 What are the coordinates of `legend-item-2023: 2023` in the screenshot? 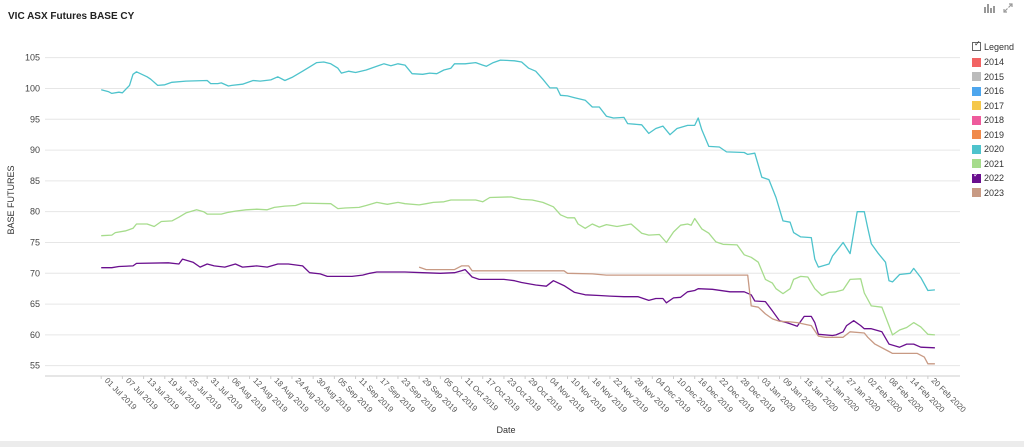 It's located at (993, 193).